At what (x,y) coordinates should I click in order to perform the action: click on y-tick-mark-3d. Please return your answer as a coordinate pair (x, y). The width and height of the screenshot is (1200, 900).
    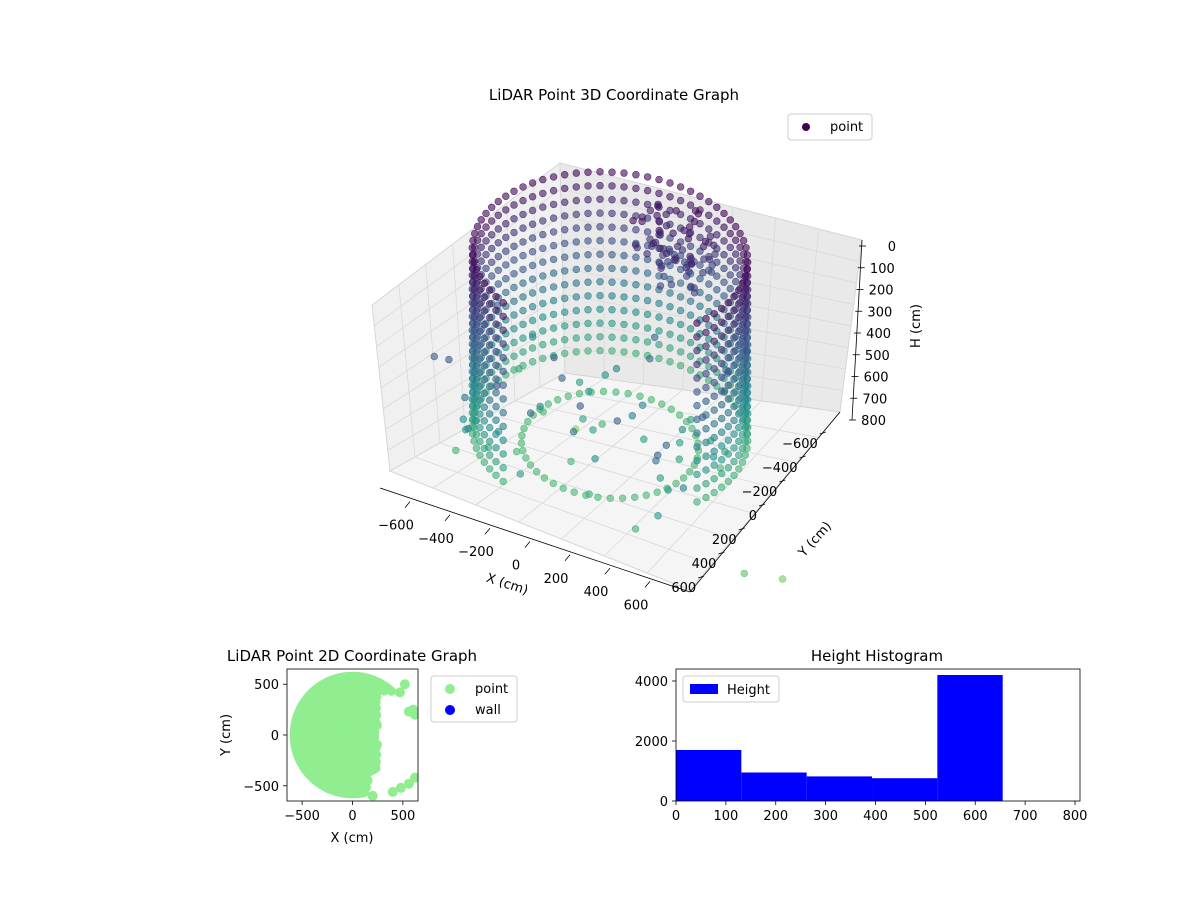
    Looking at the image, I should click on (701, 577).